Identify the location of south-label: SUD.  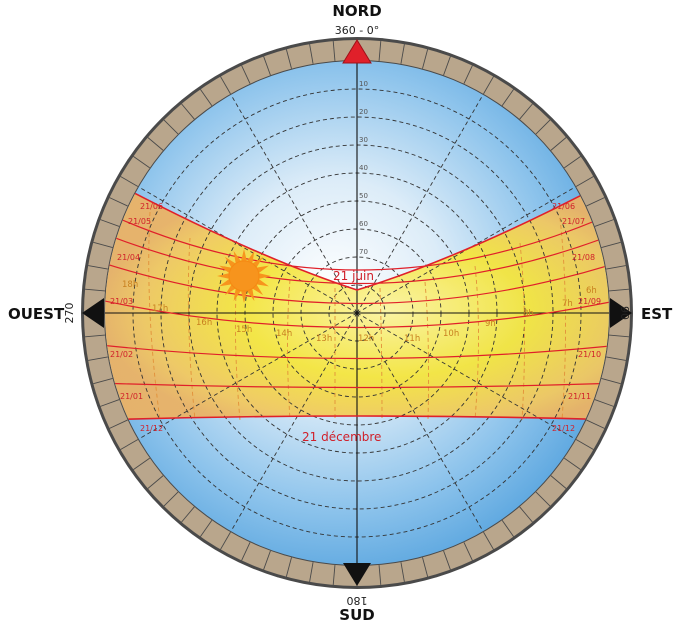
(356, 615).